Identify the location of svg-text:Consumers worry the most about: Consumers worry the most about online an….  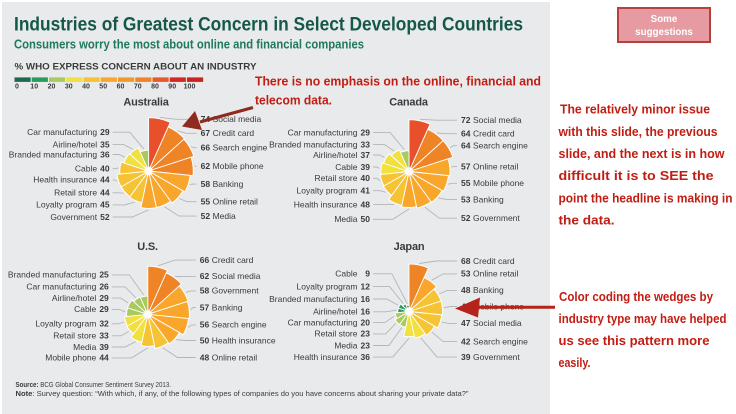
(189, 45).